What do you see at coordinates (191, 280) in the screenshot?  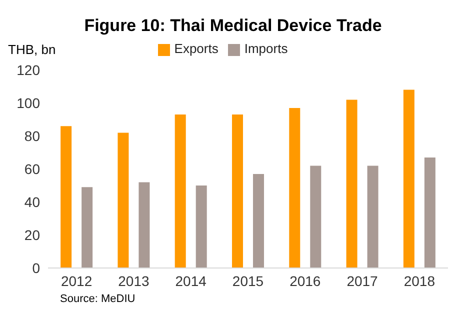 I see `x-tick-label: 2014` at bounding box center [191, 280].